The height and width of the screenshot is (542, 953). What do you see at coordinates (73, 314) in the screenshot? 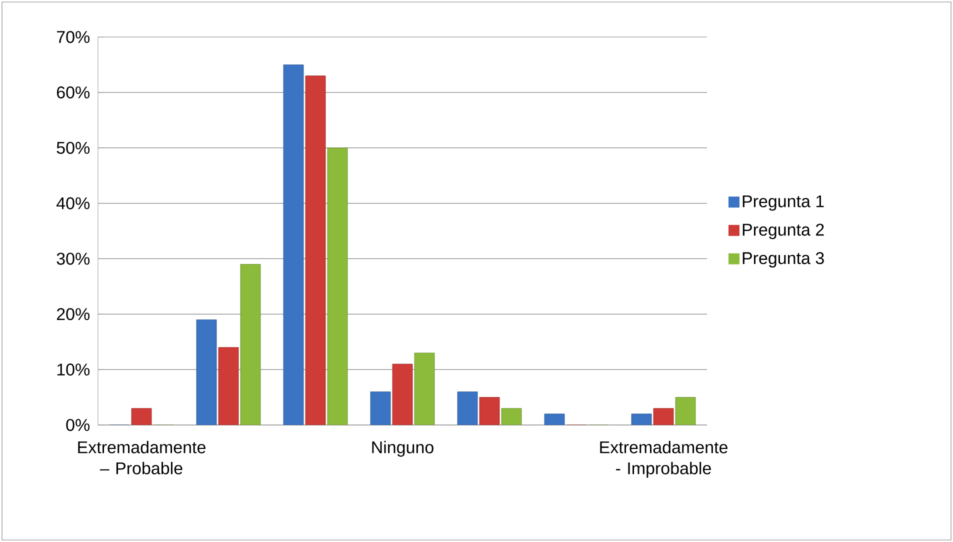
I see `y-tick-label: 20%` at bounding box center [73, 314].